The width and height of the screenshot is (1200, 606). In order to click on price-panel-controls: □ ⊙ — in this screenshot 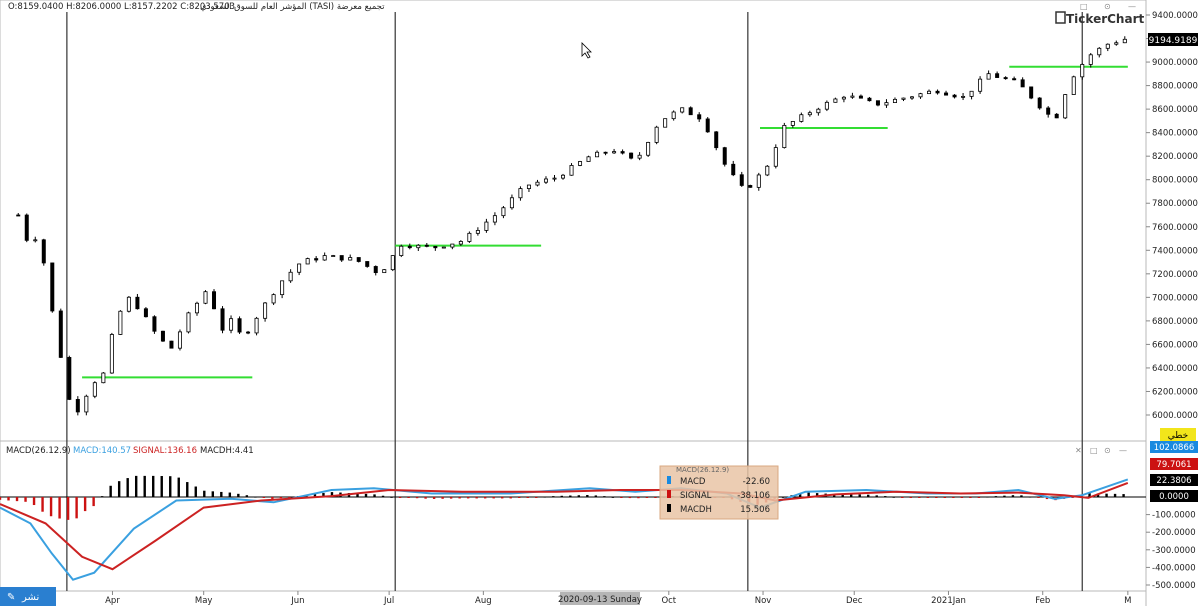, I will do `click(1108, 6)`.